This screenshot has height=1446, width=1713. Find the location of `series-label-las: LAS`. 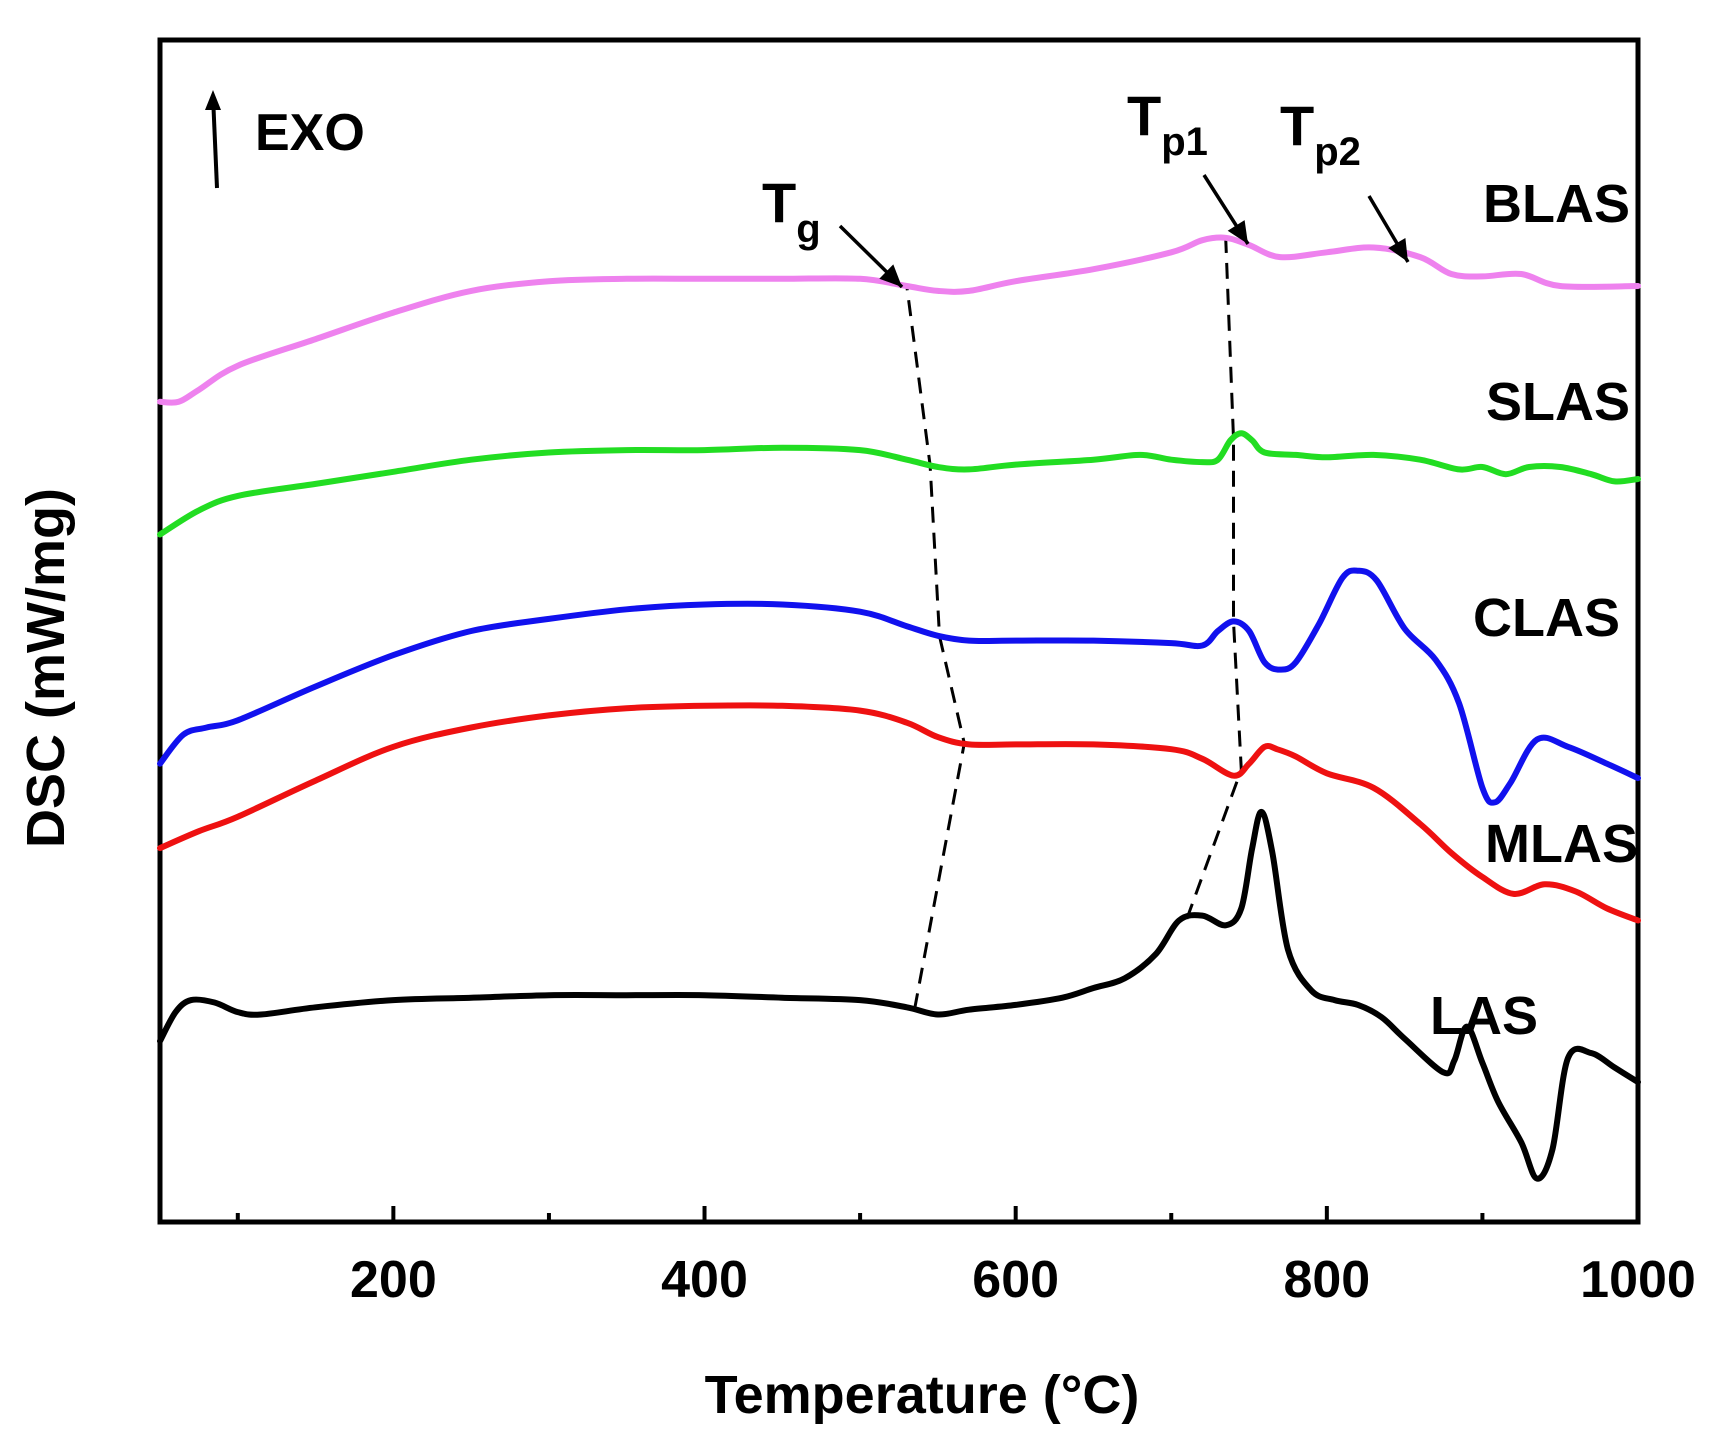

series-label-las: LAS is located at coordinates (1484, 1016).